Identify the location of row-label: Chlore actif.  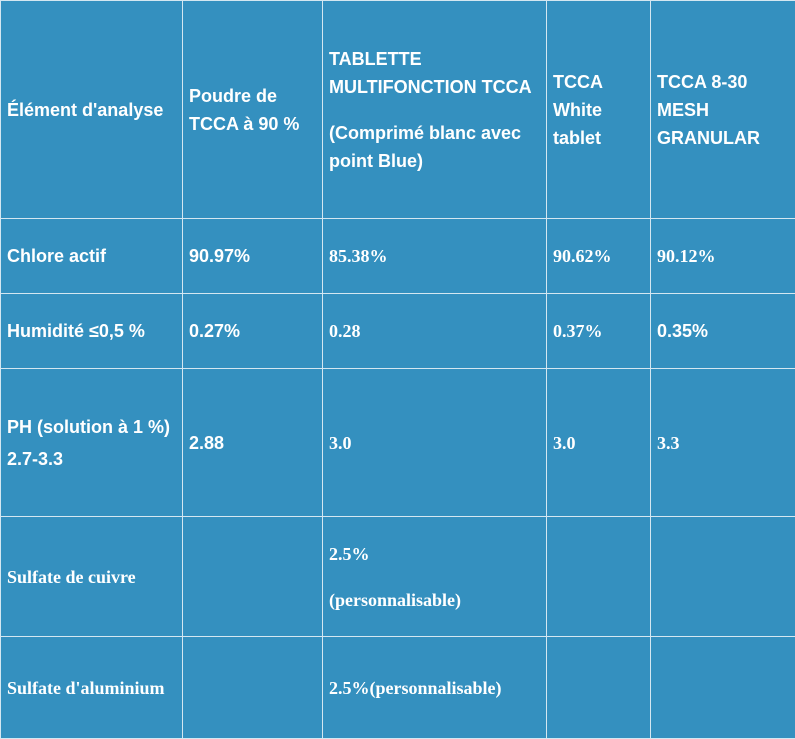
(92, 256).